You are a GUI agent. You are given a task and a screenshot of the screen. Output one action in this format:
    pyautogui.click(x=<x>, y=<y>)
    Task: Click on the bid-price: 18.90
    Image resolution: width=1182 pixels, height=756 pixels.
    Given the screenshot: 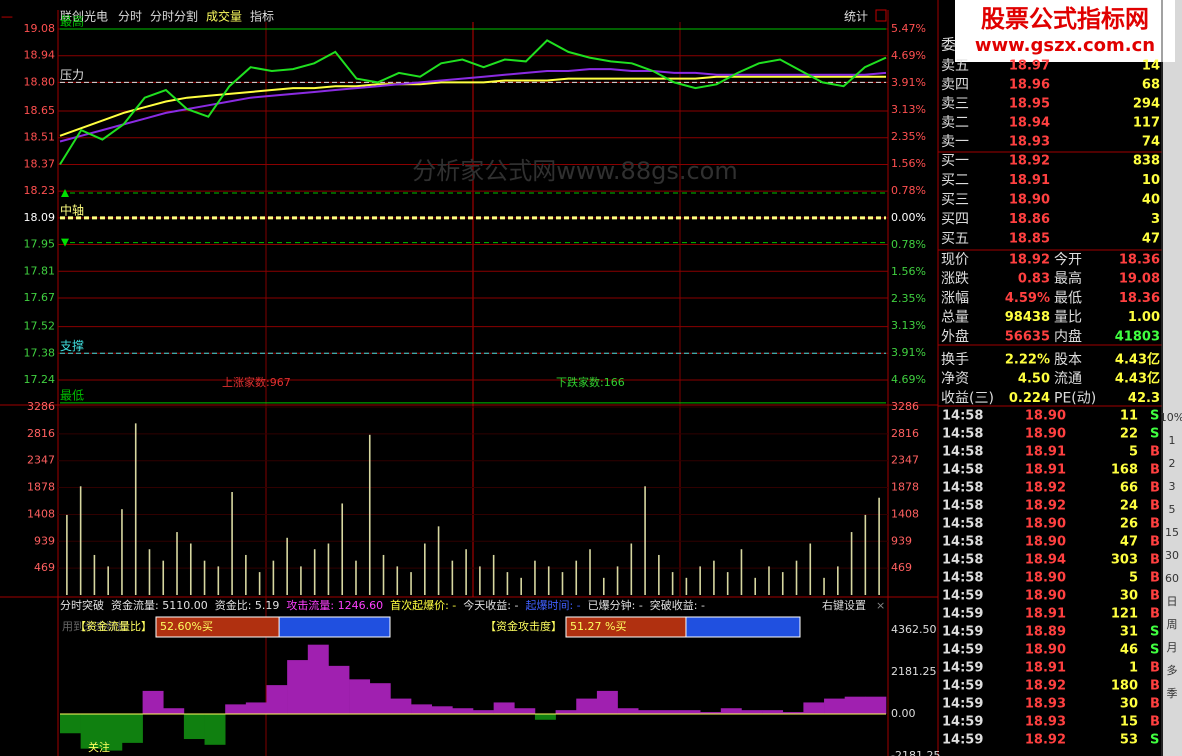 What is the action you would take?
    pyautogui.click(x=1029, y=200)
    